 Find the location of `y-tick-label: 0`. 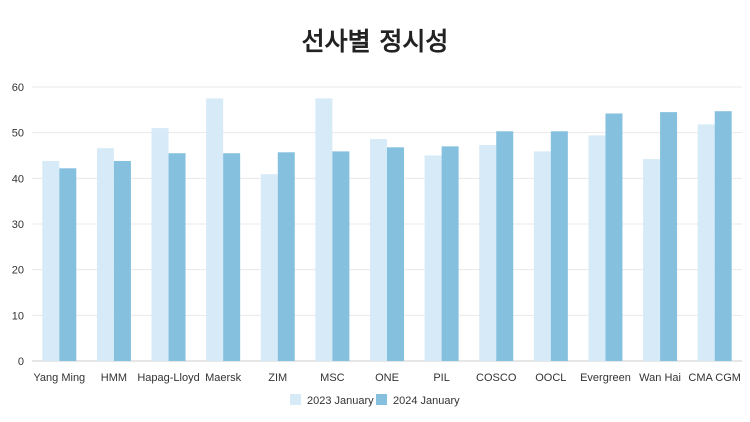

y-tick-label: 0 is located at coordinates (21, 362).